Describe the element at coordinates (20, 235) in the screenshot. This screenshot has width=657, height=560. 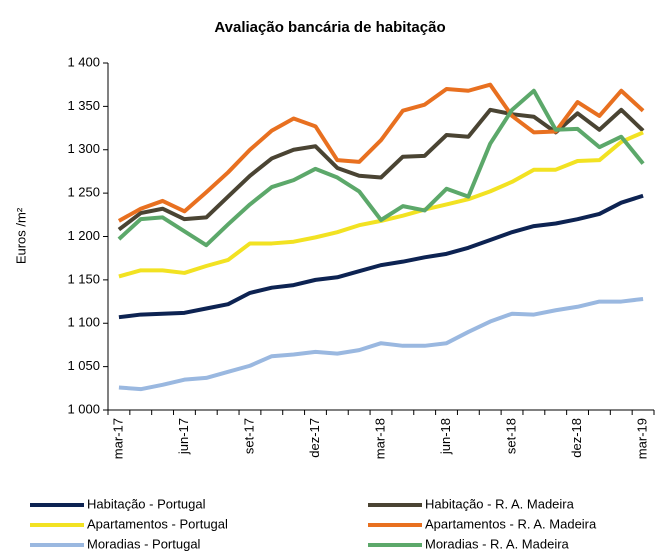
I see `y-axis-label: Euros /m²` at that location.